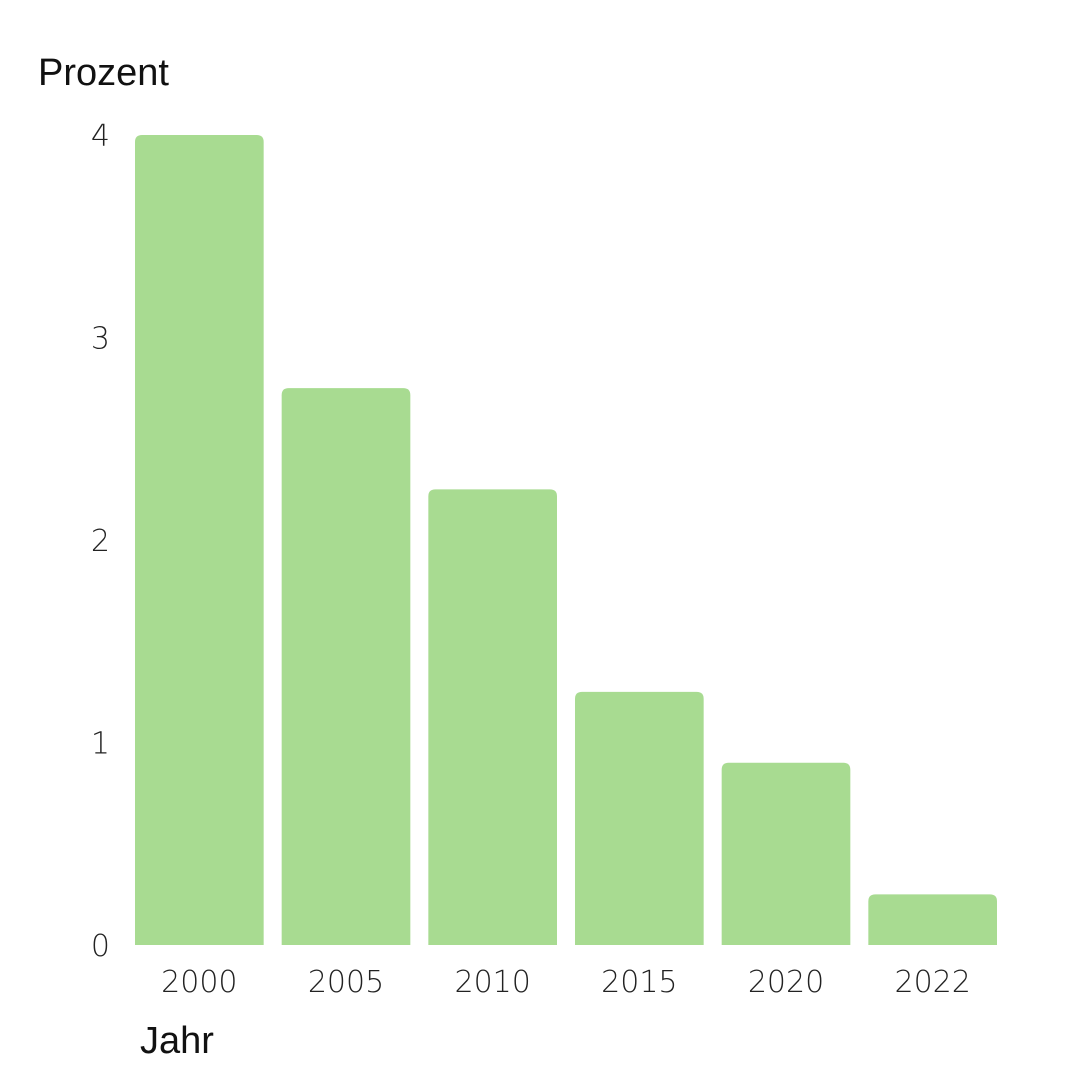 The height and width of the screenshot is (1080, 1080). I want to click on bar-2000, so click(199, 540).